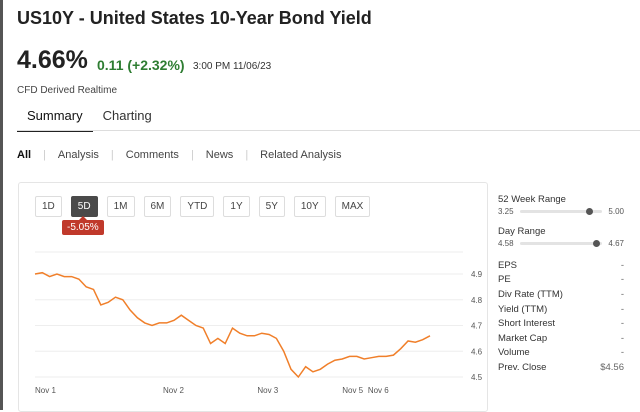  Describe the element at coordinates (78, 155) in the screenshot. I see `filter-analysis: Analysis` at that location.